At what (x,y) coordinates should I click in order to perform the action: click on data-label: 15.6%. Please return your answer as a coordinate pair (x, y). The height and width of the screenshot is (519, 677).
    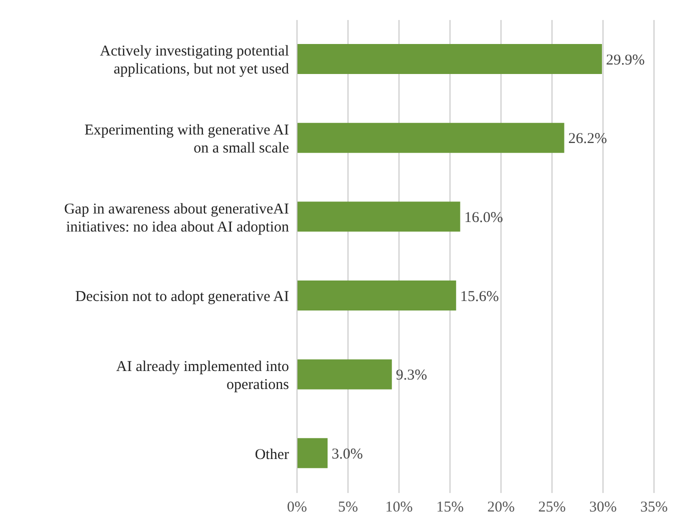
    Looking at the image, I should click on (479, 296).